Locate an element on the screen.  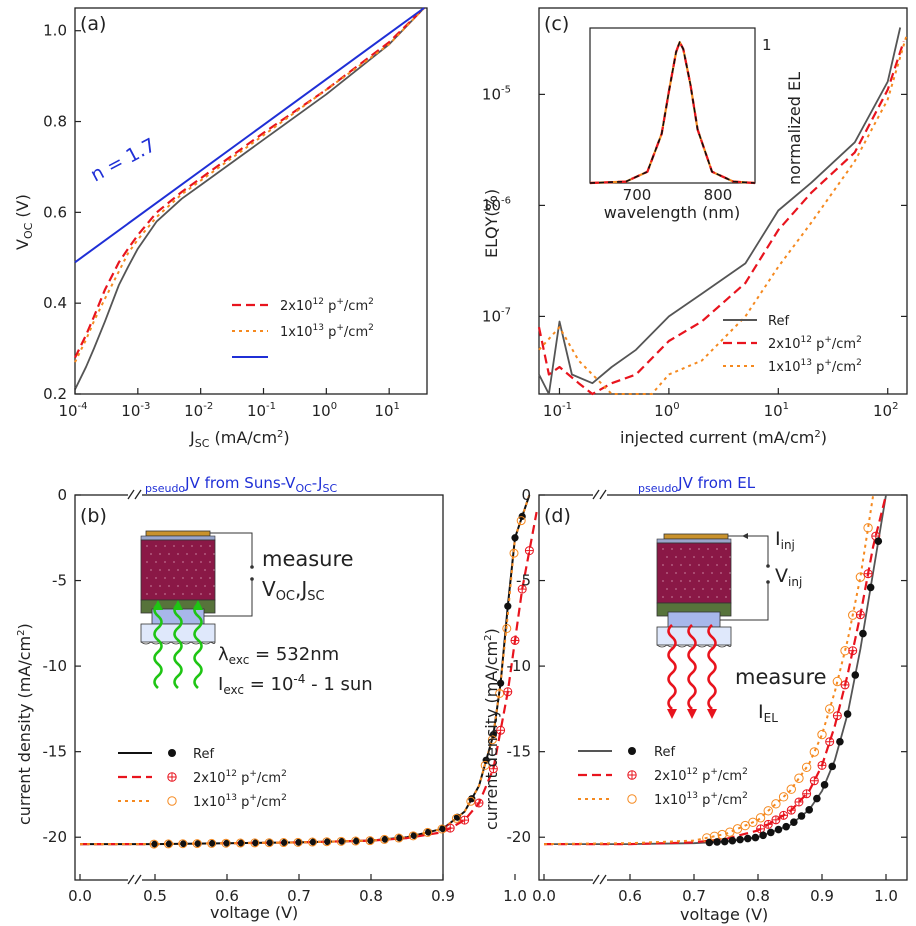
b-break-top-gap is located at coordinates (135, 495).